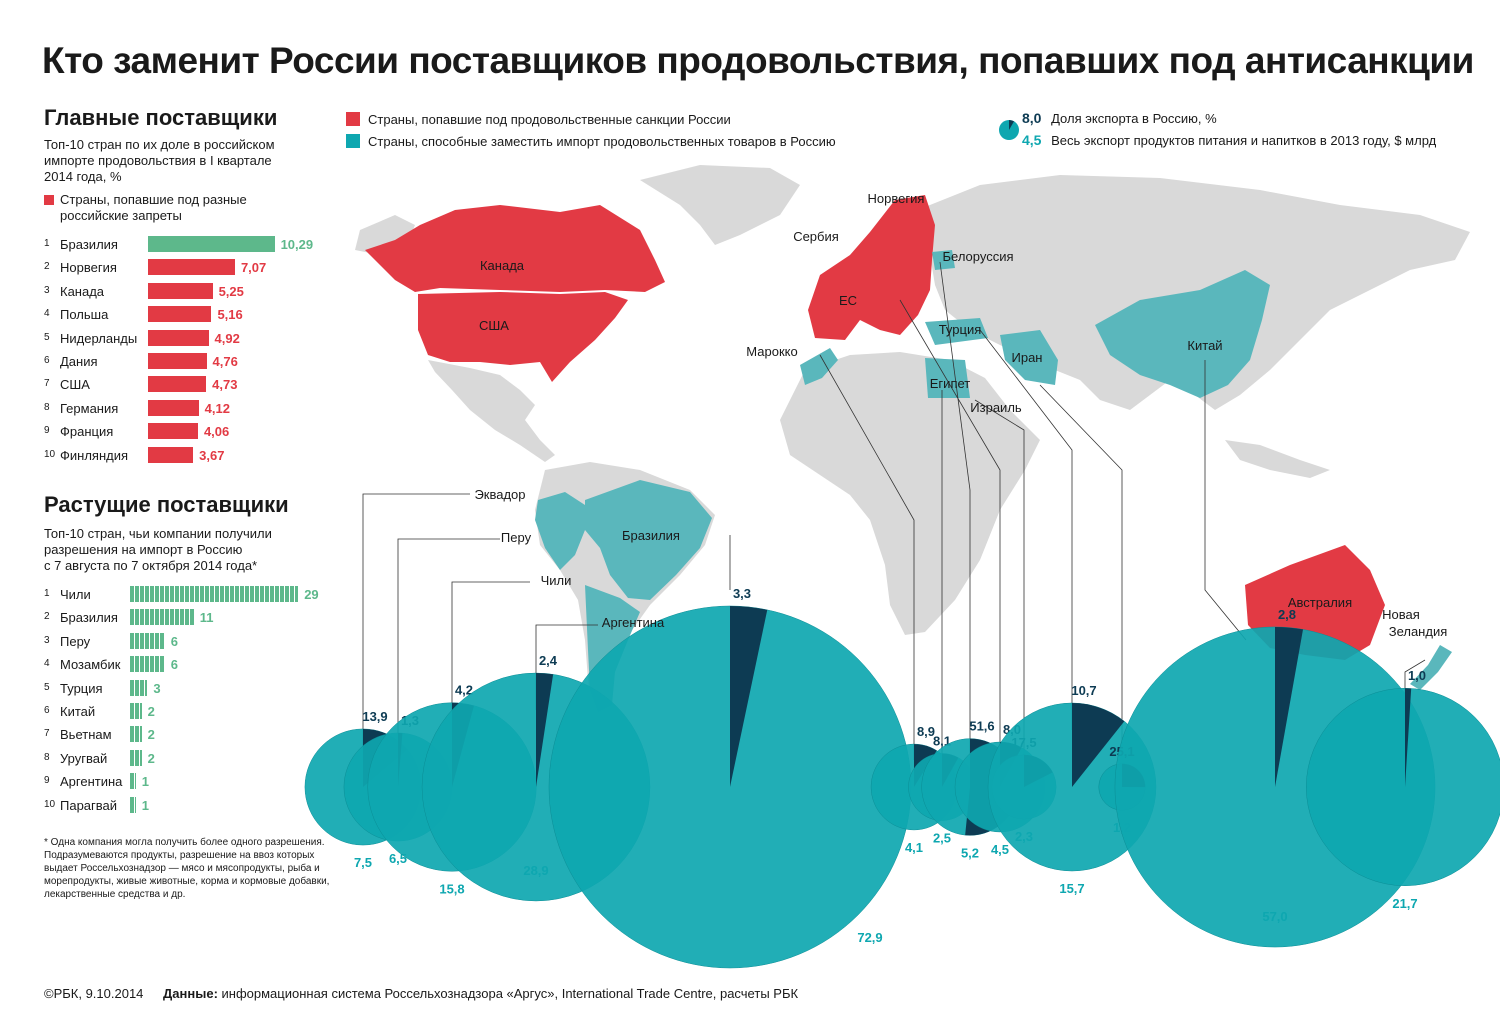 The width and height of the screenshot is (1500, 1026). Describe the element at coordinates (1083, 690) in the screenshot. I see `bubble-share-label: 10,7` at that location.